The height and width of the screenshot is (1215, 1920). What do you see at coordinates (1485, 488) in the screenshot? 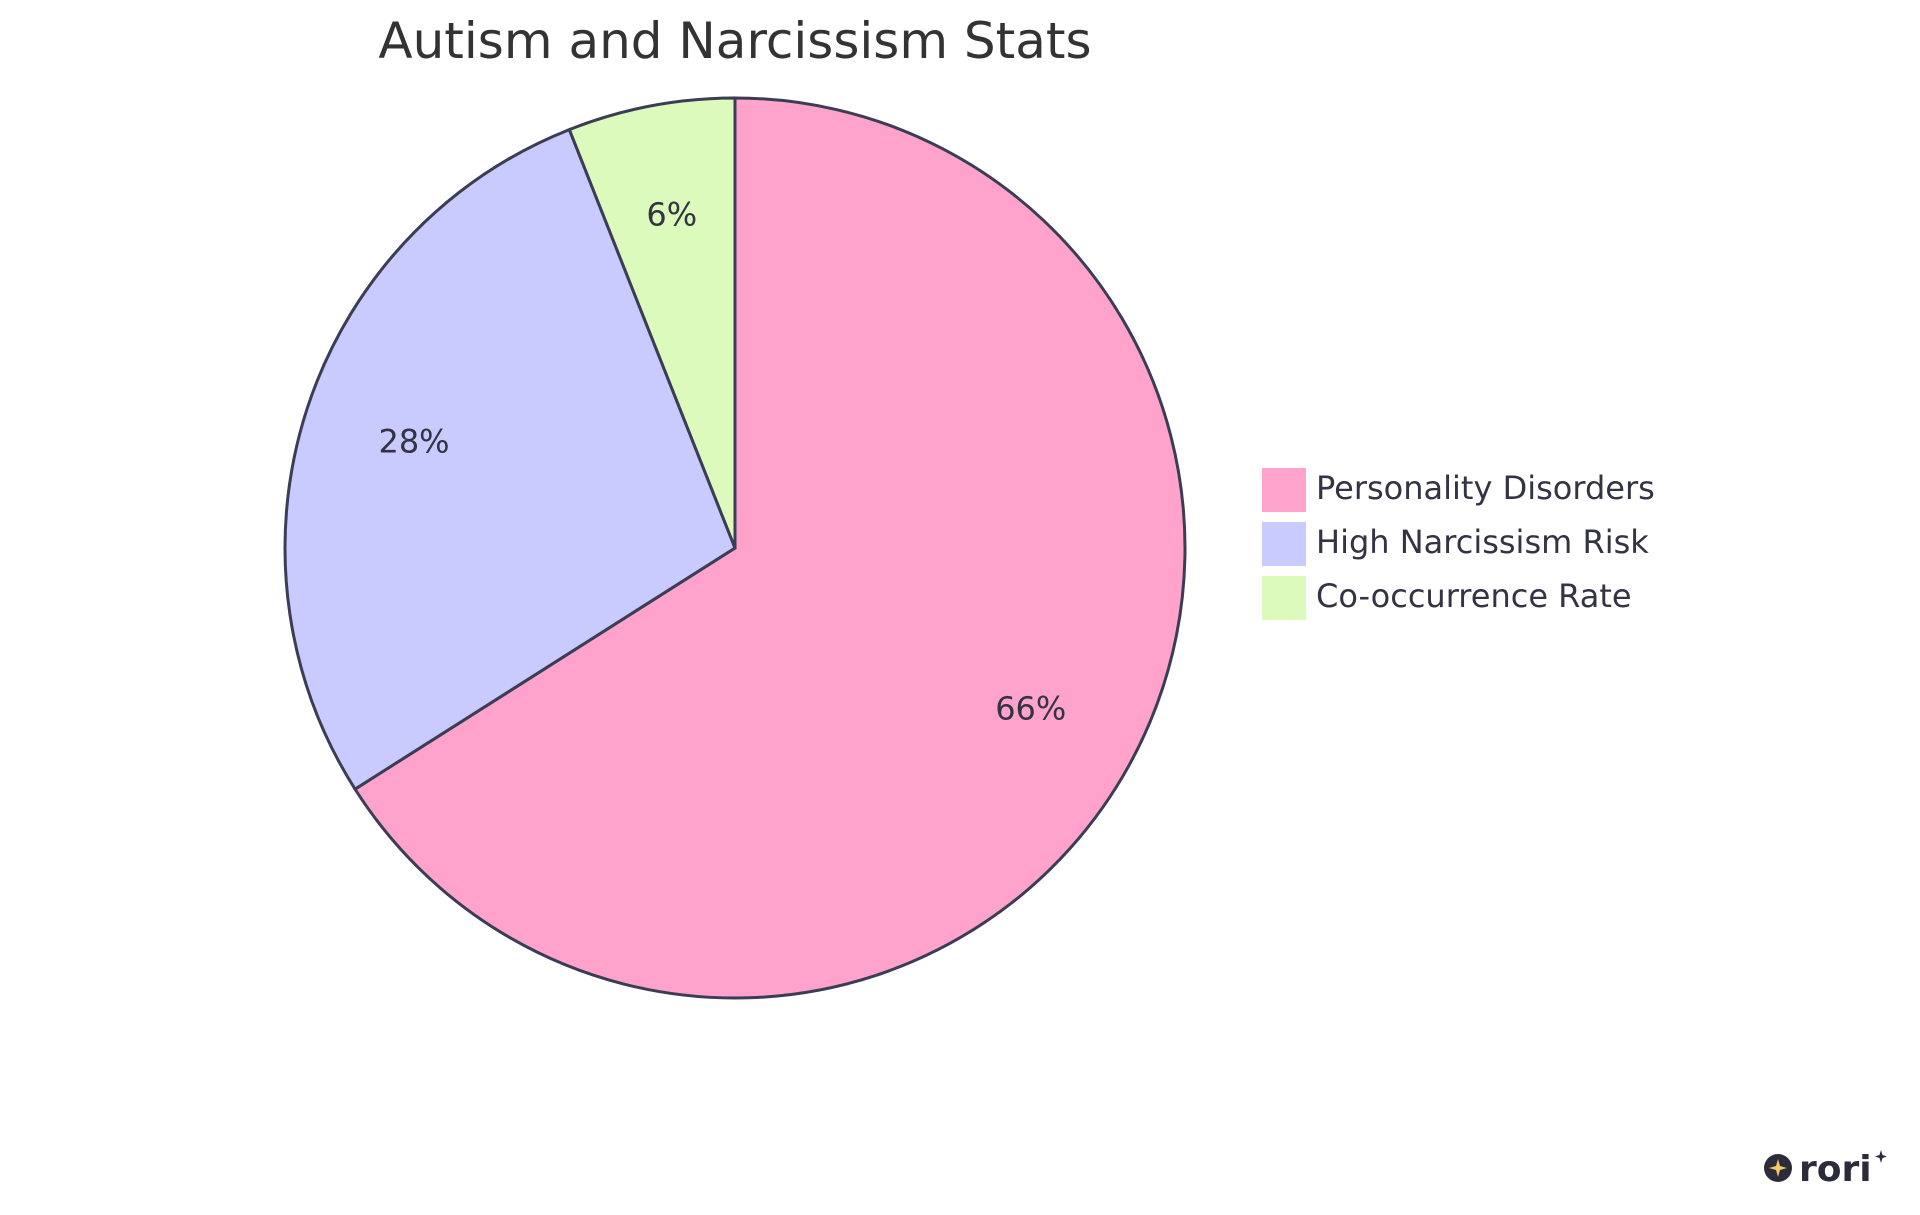
I see `legend-label: Personality Disorders` at bounding box center [1485, 488].